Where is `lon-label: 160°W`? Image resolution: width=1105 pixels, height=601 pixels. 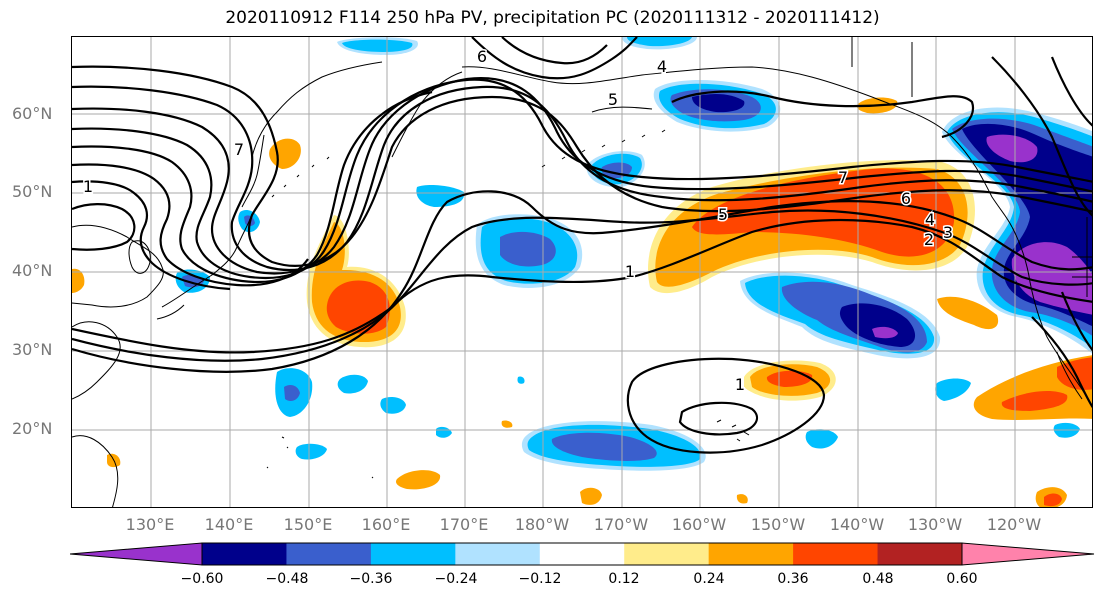 lon-label: 160°W is located at coordinates (699, 524).